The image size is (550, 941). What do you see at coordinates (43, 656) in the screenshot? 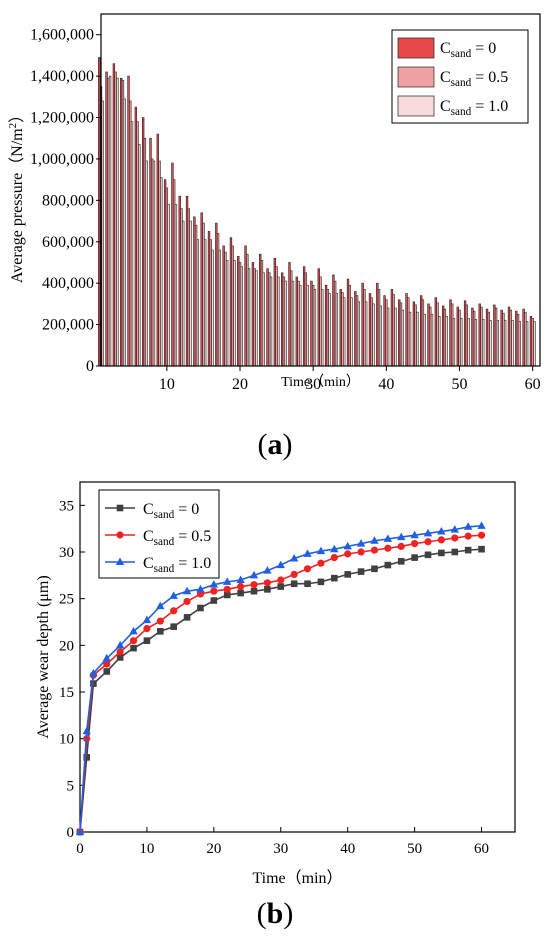
I see `y-axis-label-b: Average wear depth (μm)` at bounding box center [43, 656].